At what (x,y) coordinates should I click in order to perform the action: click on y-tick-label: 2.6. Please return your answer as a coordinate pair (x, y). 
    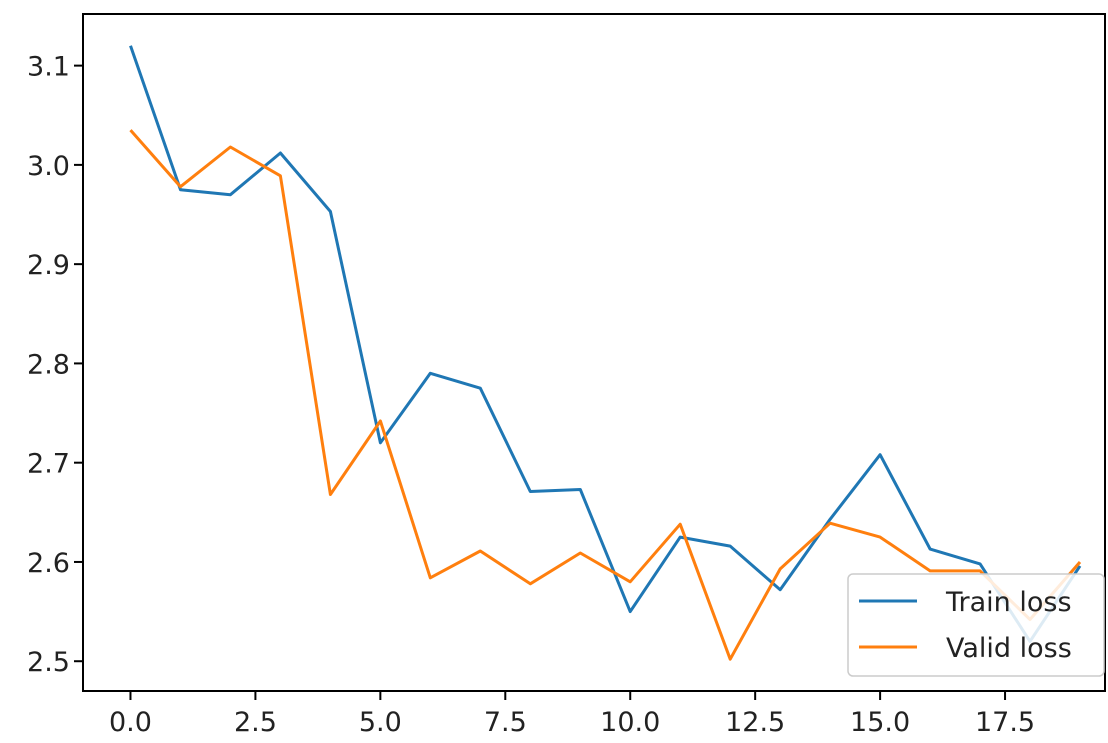
    Looking at the image, I should click on (48, 563).